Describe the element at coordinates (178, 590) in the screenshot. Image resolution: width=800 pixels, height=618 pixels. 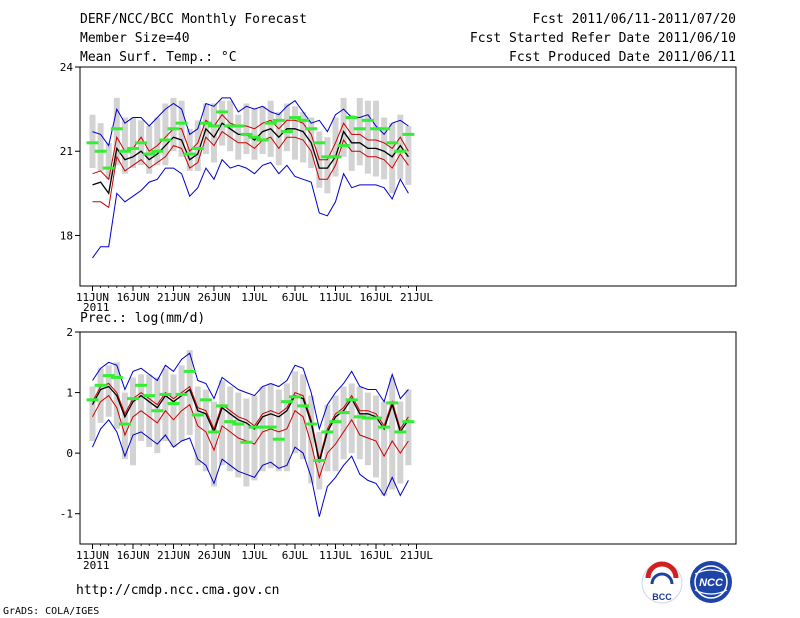
I see `footer-url: http://cmdp.ncc.cma.gov.cn` at that location.